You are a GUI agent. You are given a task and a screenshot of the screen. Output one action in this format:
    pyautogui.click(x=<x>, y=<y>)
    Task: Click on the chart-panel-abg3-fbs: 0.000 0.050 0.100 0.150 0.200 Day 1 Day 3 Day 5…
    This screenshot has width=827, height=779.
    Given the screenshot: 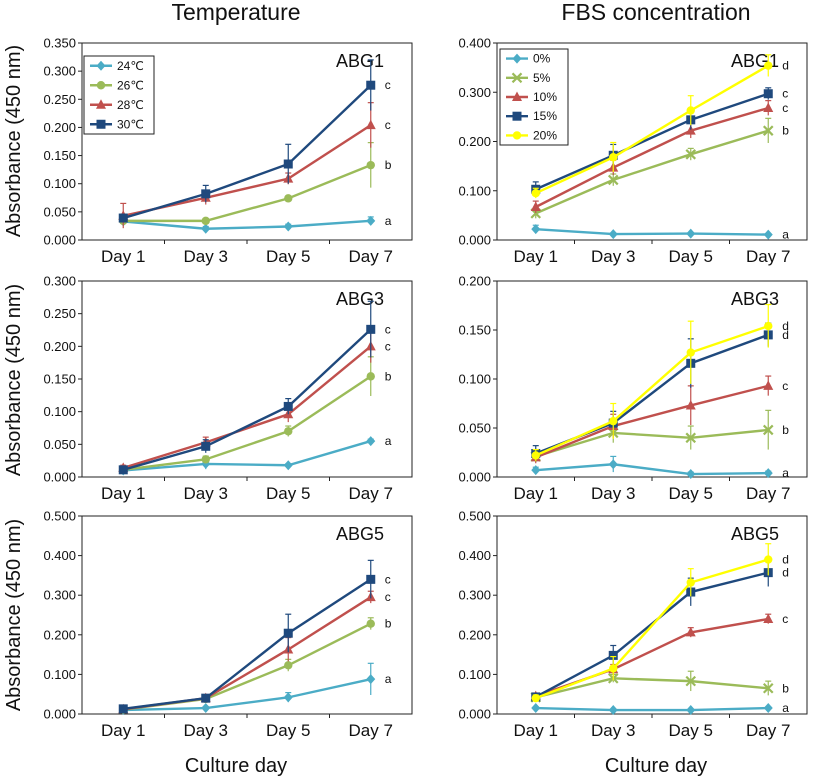 What is the action you would take?
    pyautogui.click(x=633, y=388)
    